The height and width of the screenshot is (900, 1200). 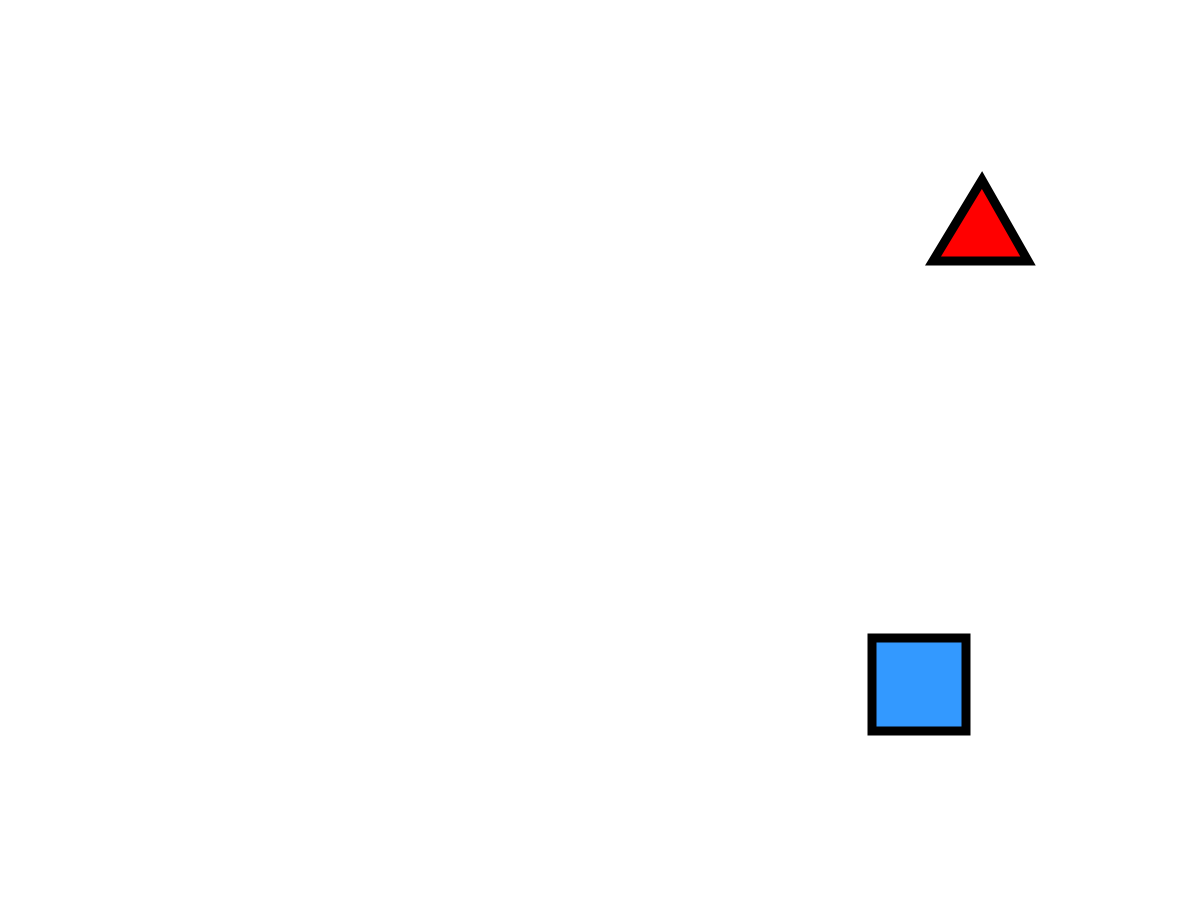 I want to click on blue-square, so click(x=919, y=684).